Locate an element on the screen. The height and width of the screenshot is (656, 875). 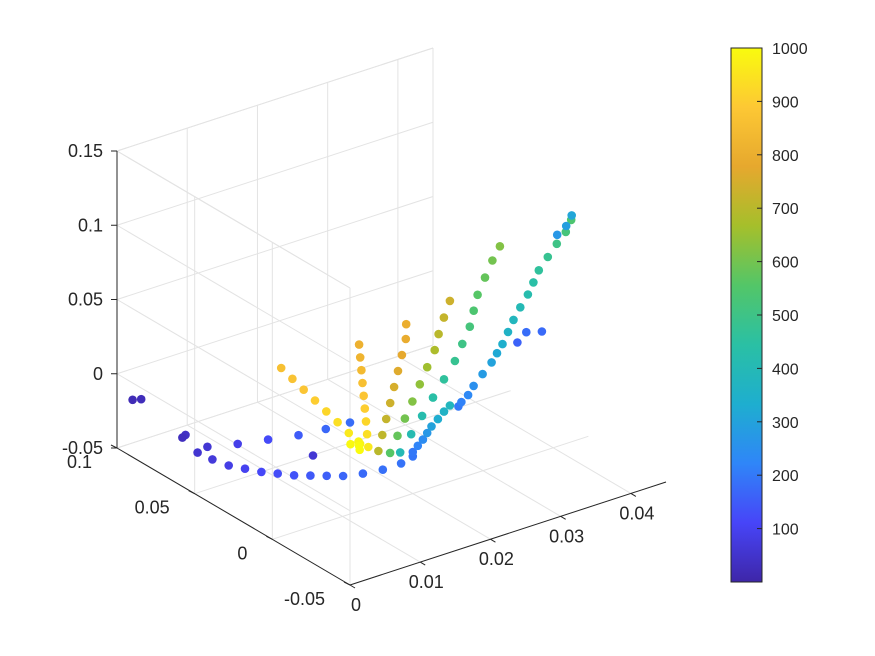
y-tick-label: -0.05 is located at coordinates (304, 599).